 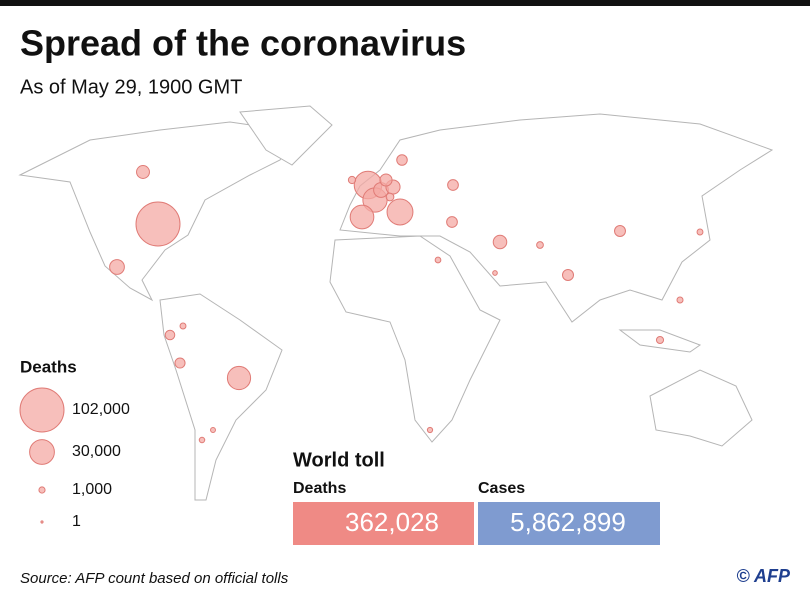 I want to click on cases-value: 5,862,899, so click(x=568, y=522).